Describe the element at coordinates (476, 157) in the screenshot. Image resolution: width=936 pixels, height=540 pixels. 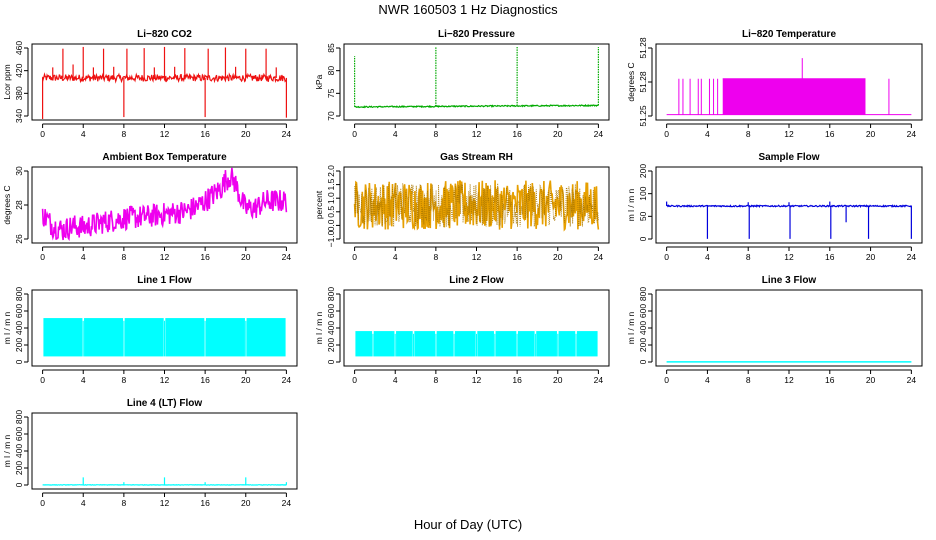
I see `panel-title: Gas Stream RH` at that location.